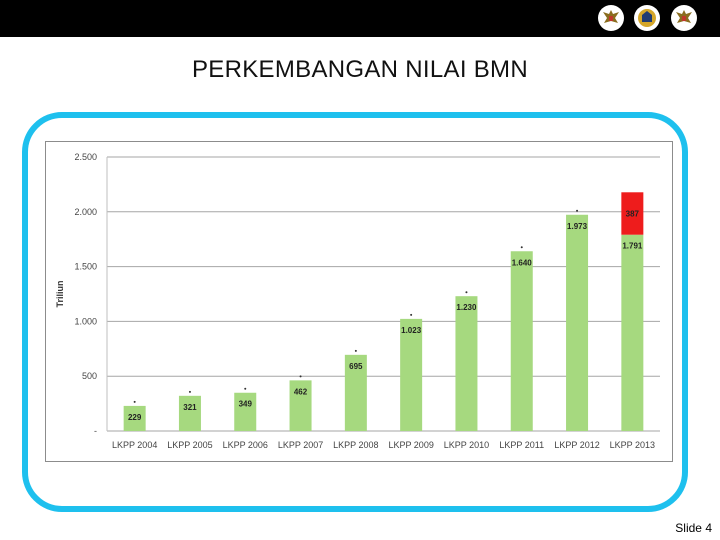 This screenshot has height=540, width=720. I want to click on data-label: 1.973, so click(577, 226).